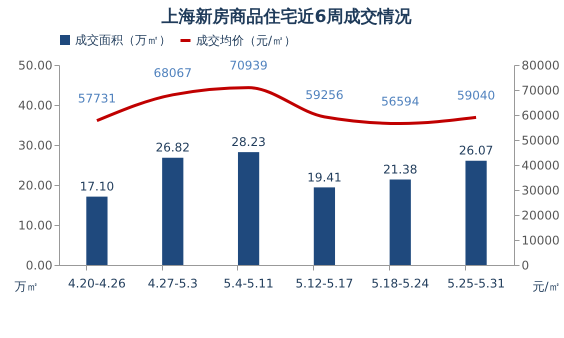 The image size is (564, 338). Describe the element at coordinates (123, 40) in the screenshot. I see `legend-label: 成交面积（万㎡）` at that location.